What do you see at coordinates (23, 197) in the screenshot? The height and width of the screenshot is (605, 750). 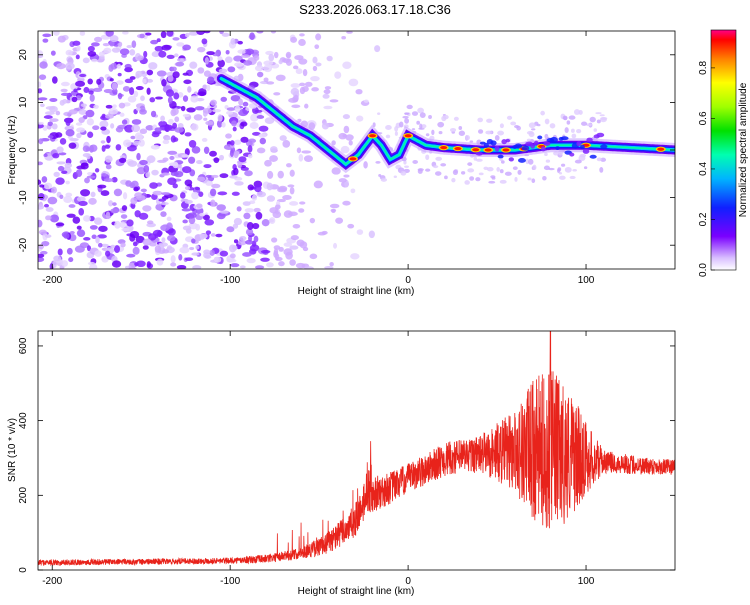 I see `spectrogram-ytick-label: -10` at bounding box center [23, 197].